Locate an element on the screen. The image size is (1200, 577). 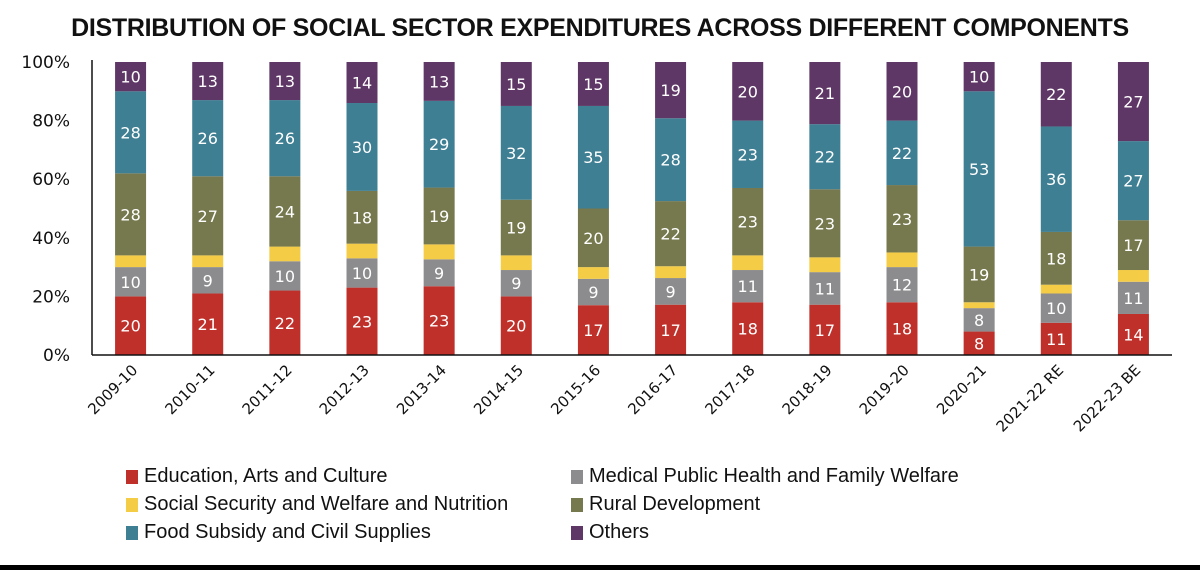
data-label: 17 is located at coordinates (1133, 245).